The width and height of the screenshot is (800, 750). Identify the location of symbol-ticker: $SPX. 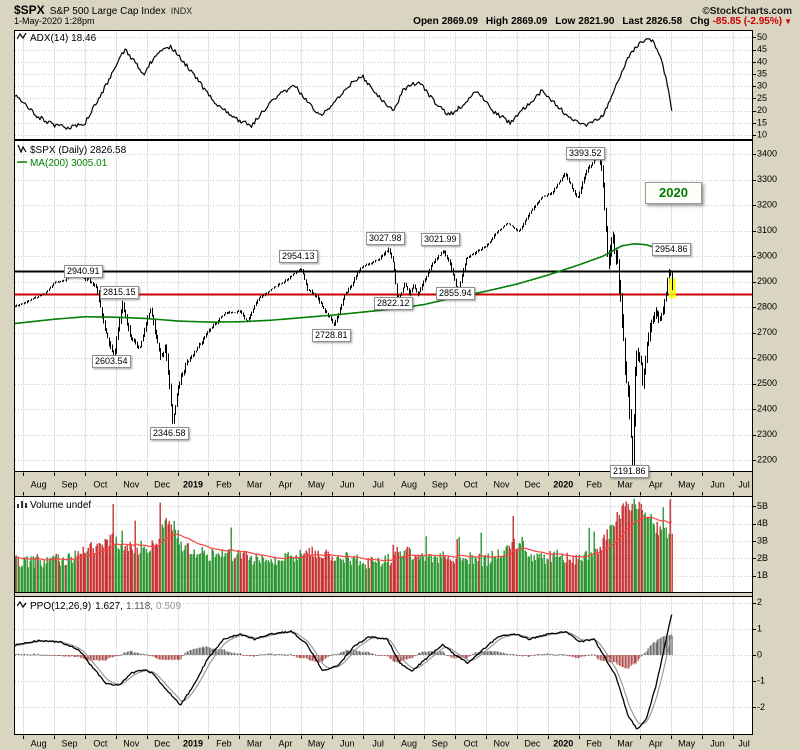
(29, 10).